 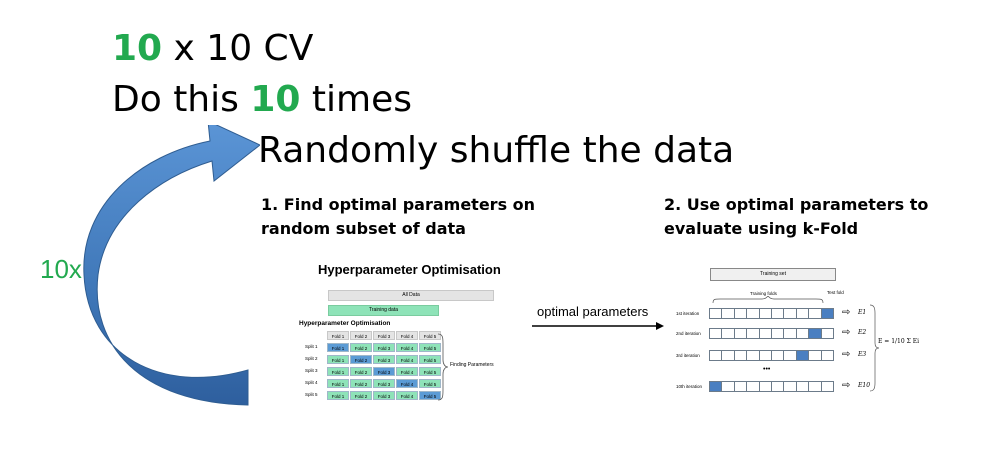 What do you see at coordinates (137, 48) in the screenshot?
I see `title-count: 10` at bounding box center [137, 48].